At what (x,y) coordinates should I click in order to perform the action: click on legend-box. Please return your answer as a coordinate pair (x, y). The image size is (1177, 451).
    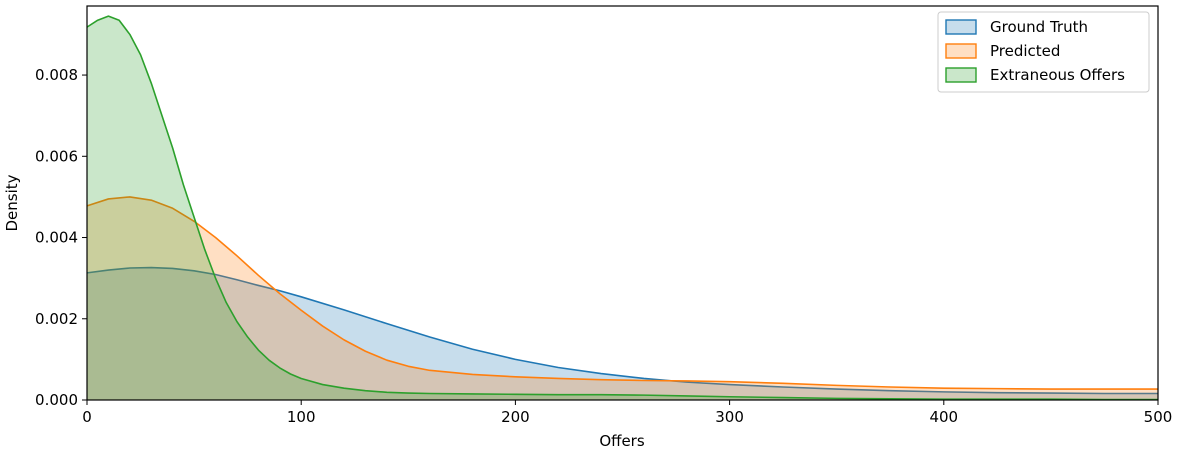
    Looking at the image, I should click on (1043, 52).